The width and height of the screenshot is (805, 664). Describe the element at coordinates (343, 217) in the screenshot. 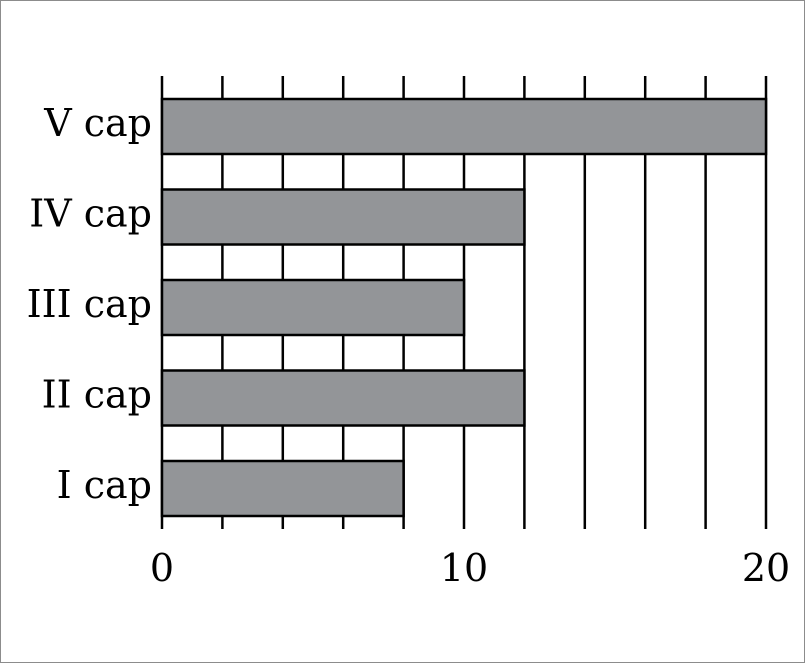

I see `bar-iv-cap` at that location.